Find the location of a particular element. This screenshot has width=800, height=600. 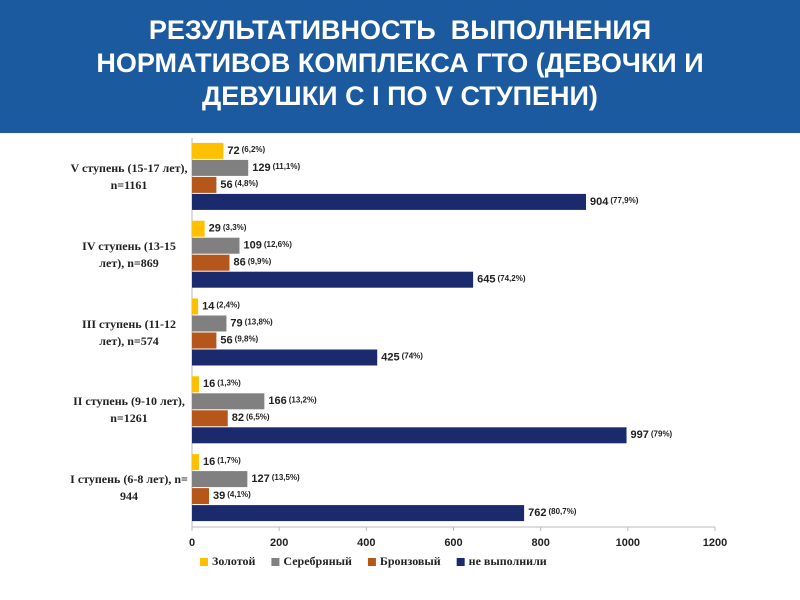

x-tick-label: 200 is located at coordinates (279, 543).